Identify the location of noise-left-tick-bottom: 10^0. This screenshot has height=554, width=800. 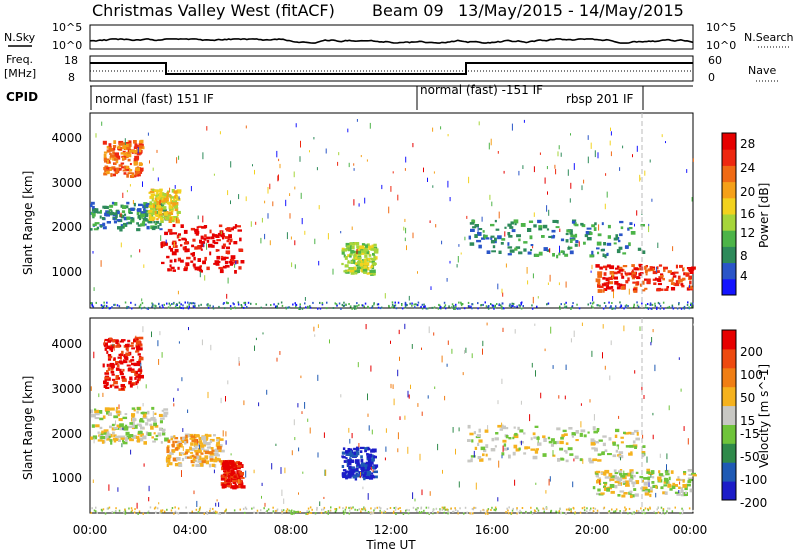
(67, 45).